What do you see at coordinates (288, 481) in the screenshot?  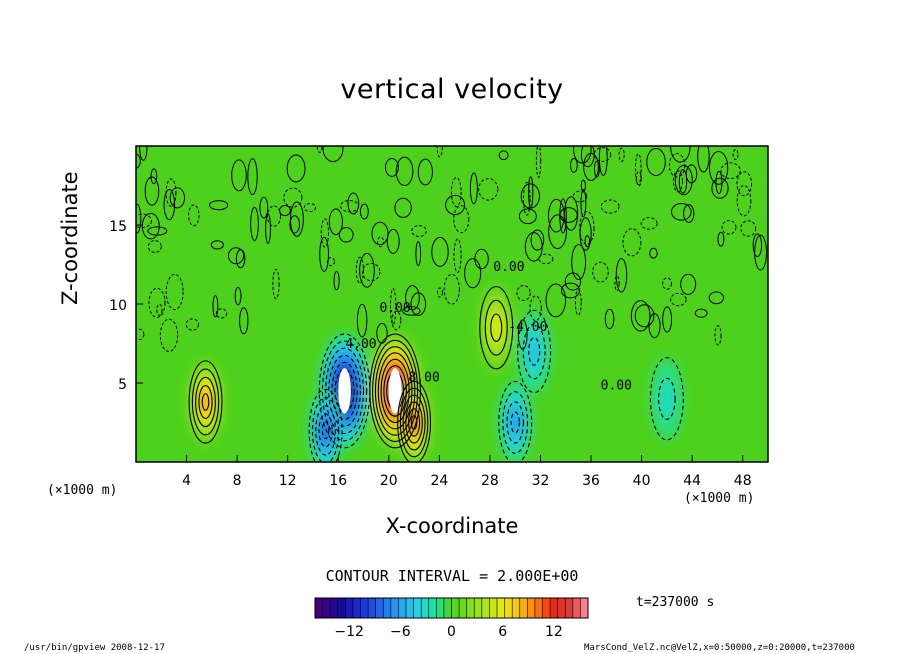 I see `x-tick-label-2: 12` at bounding box center [288, 481].